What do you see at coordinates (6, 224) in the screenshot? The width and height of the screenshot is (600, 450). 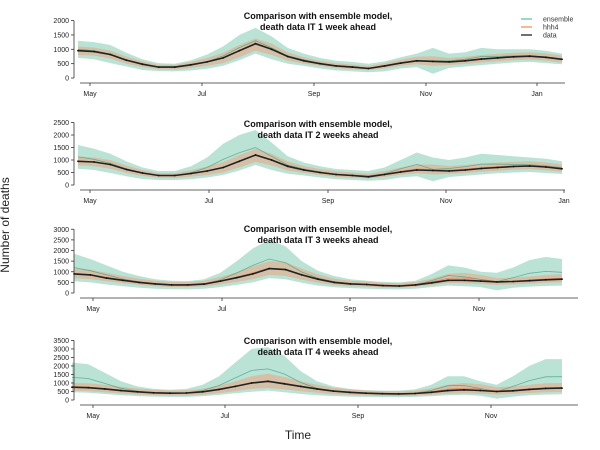 I see `y-axis-label: Number of deaths` at bounding box center [6, 224].